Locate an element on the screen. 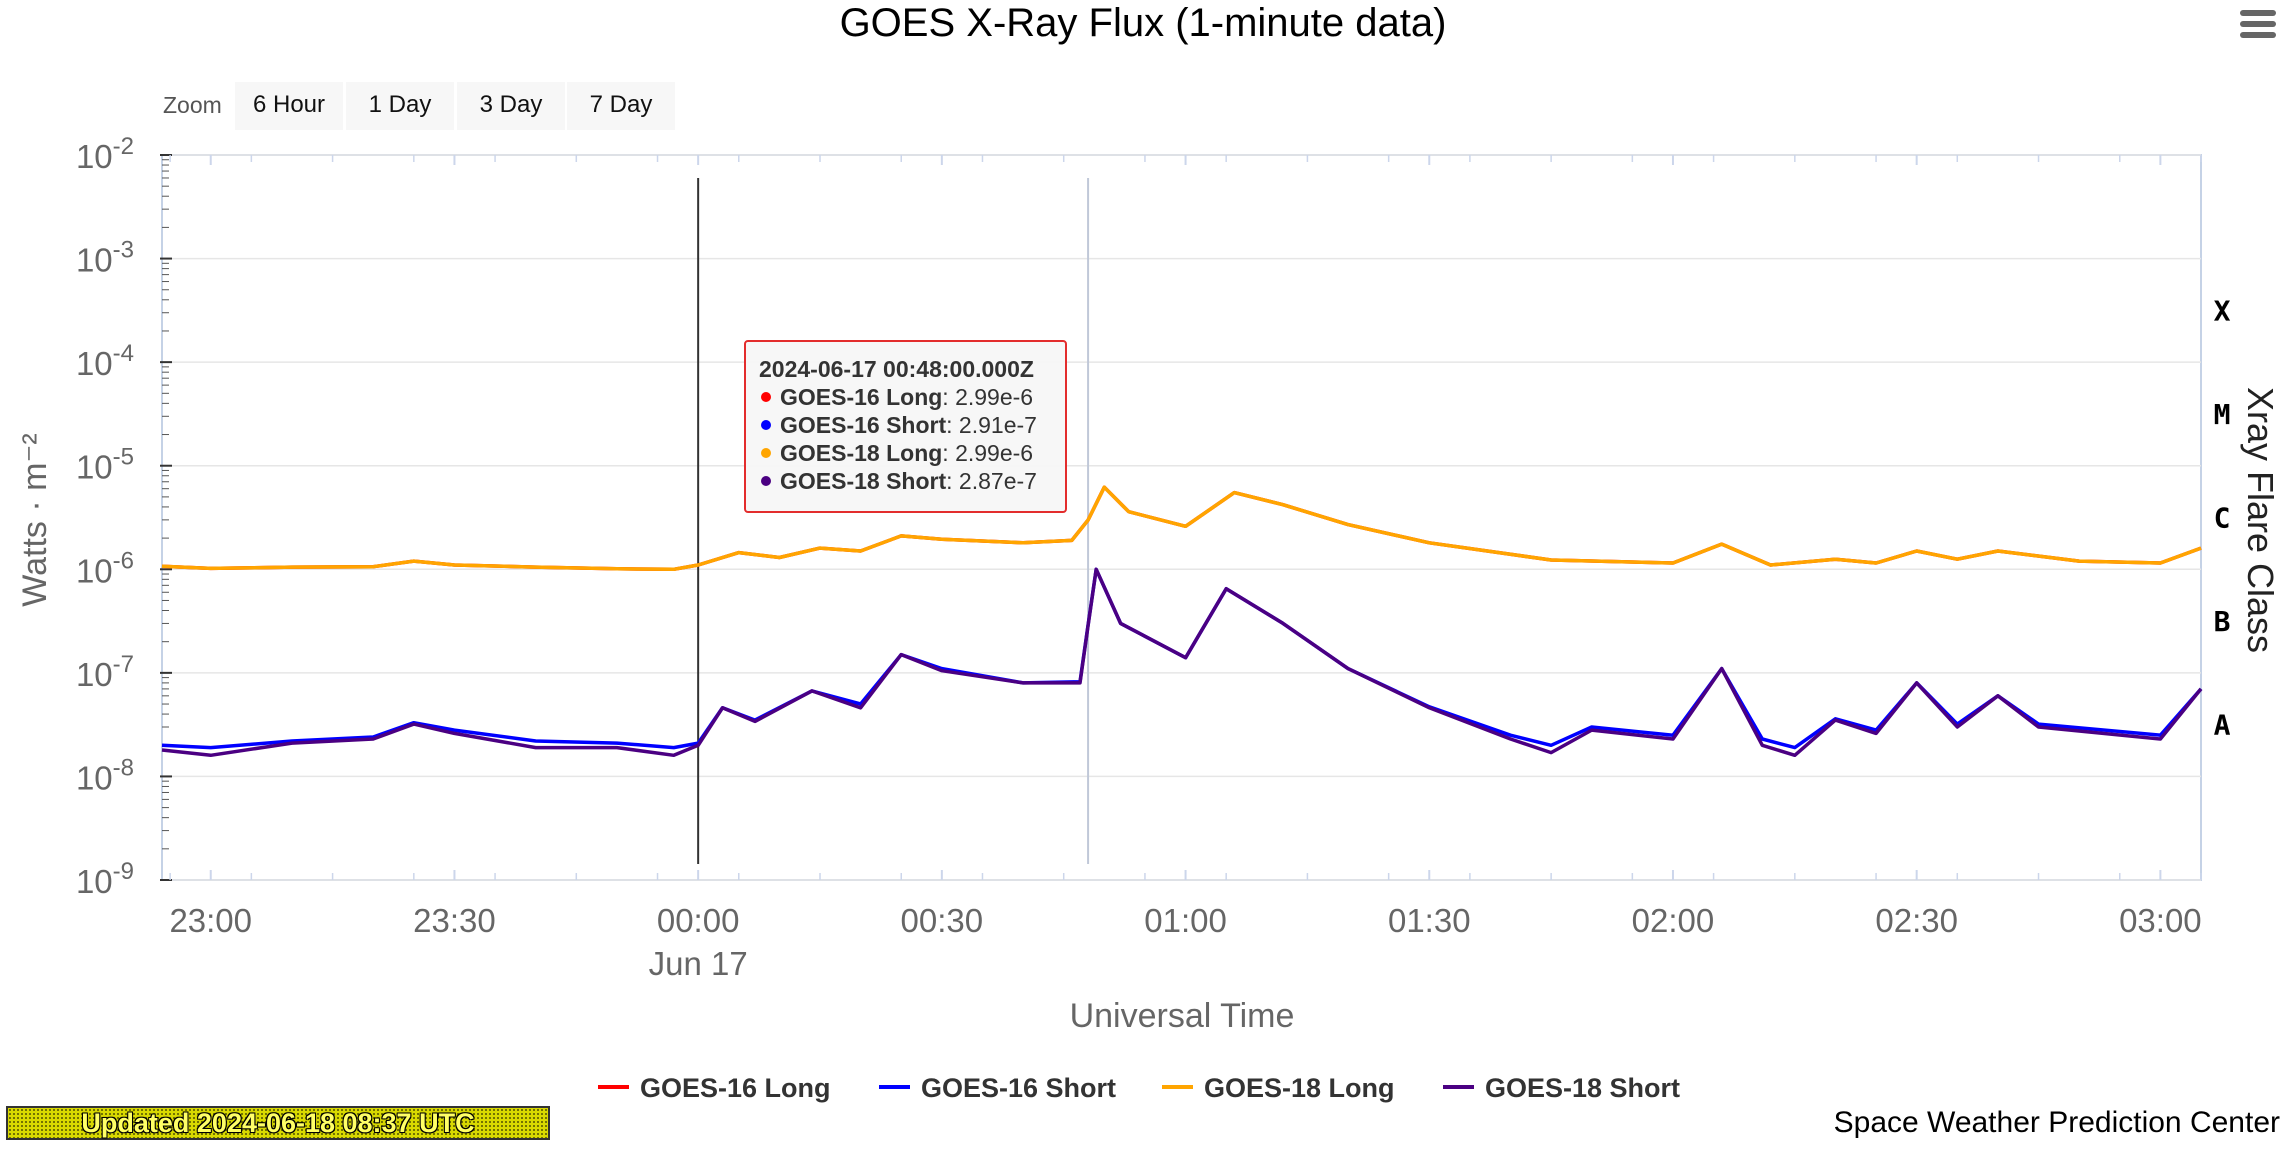 This screenshot has width=2286, height=1151. tooltip-row: GOES-16 Short: 2.91e-7 is located at coordinates (908, 425).